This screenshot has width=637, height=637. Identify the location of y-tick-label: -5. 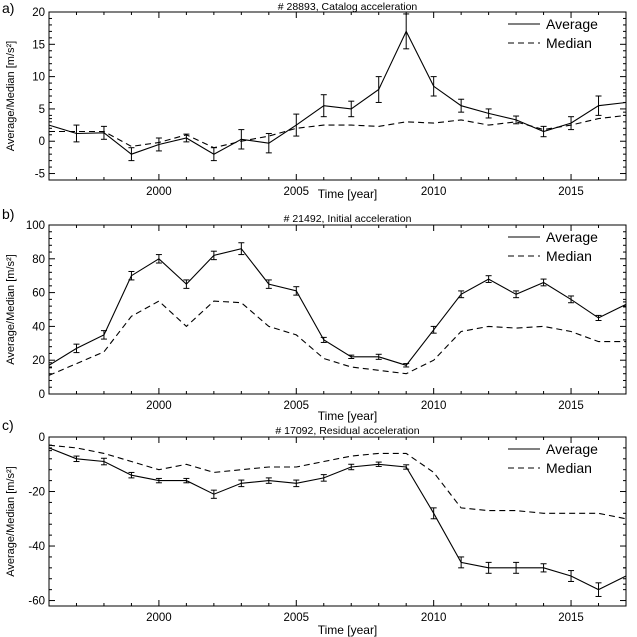
(40, 175).